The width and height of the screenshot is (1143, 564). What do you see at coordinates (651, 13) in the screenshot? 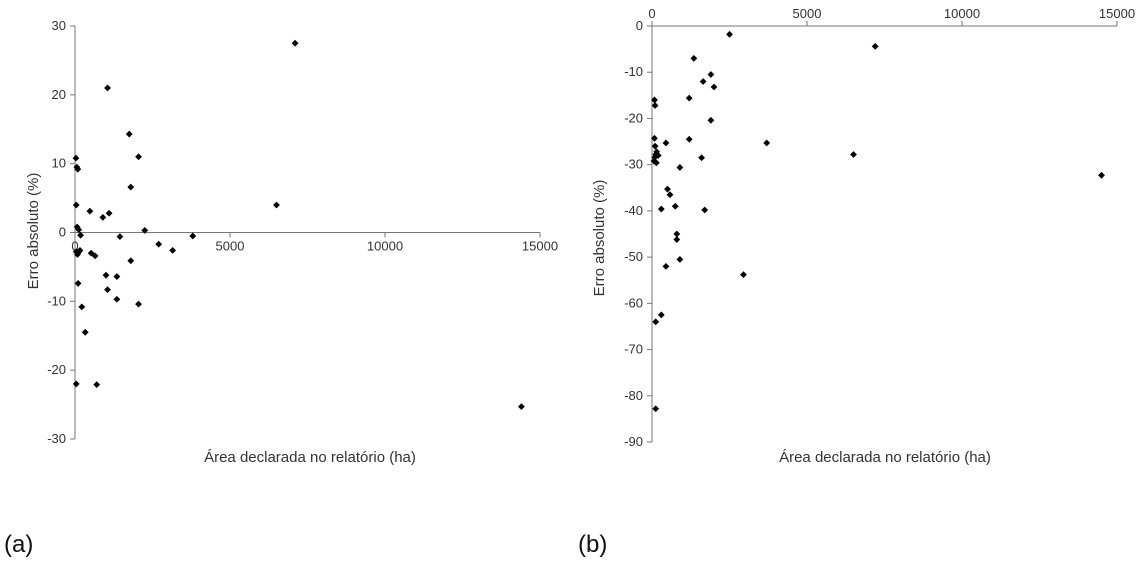
I see `x-tick-label: 0` at bounding box center [651, 13].